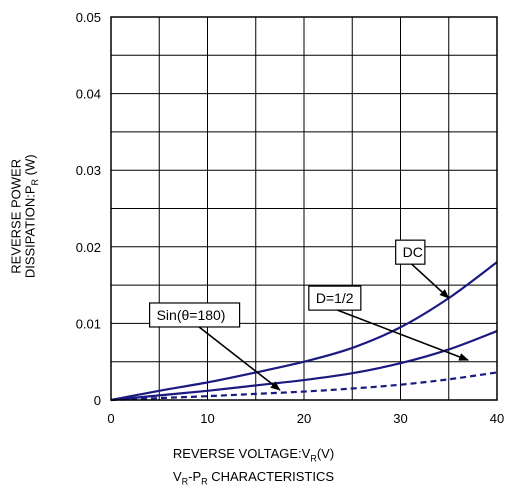 The image size is (507, 493). Describe the element at coordinates (253, 455) in the screenshot. I see `x-axis-label: REVERSE VOLTAGE:VR(V)` at that location.